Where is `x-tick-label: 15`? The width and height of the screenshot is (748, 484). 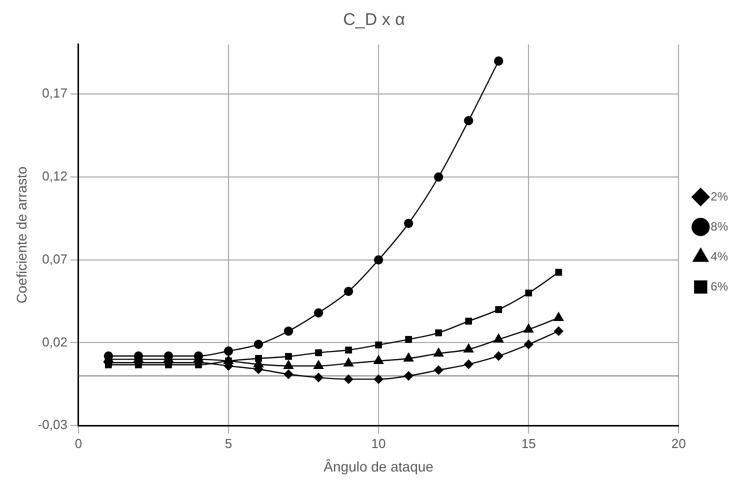 x-tick-label: 15 is located at coordinates (528, 443).